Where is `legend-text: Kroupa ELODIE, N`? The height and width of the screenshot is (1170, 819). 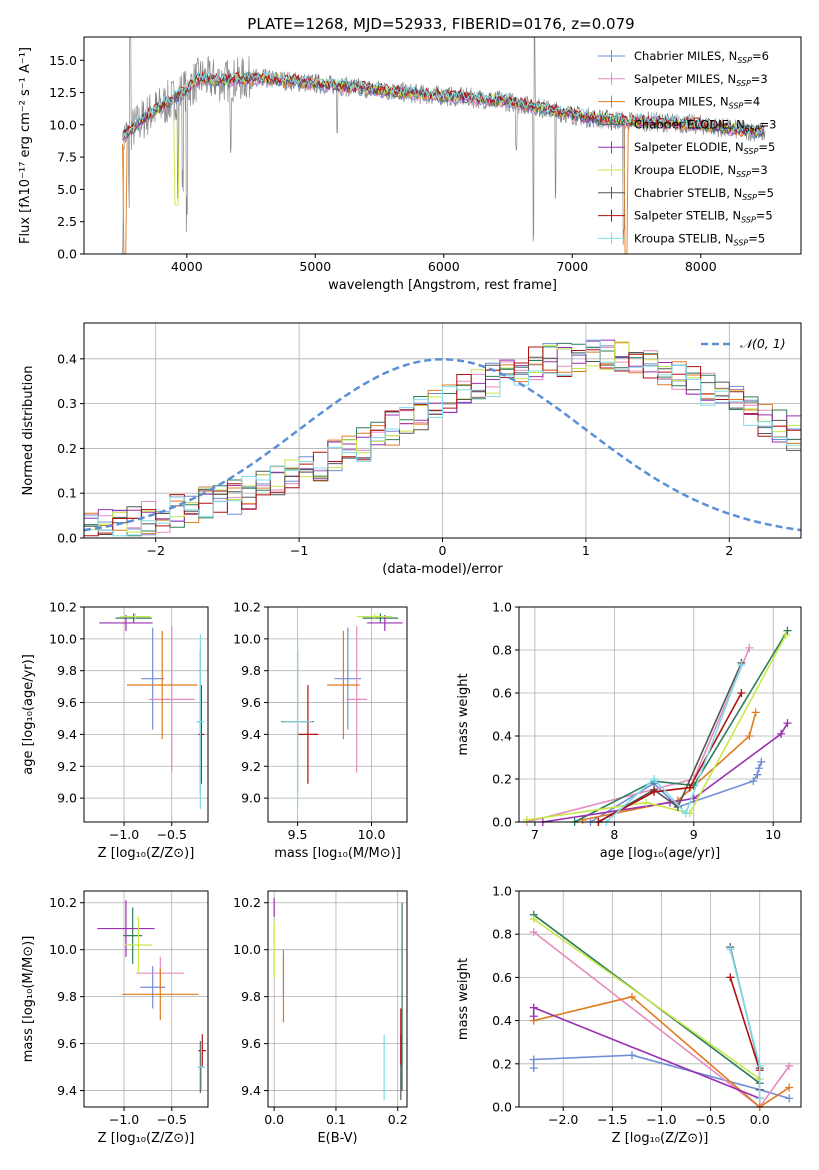
legend-text: Kroupa ELODIE, N is located at coordinates (685, 170).